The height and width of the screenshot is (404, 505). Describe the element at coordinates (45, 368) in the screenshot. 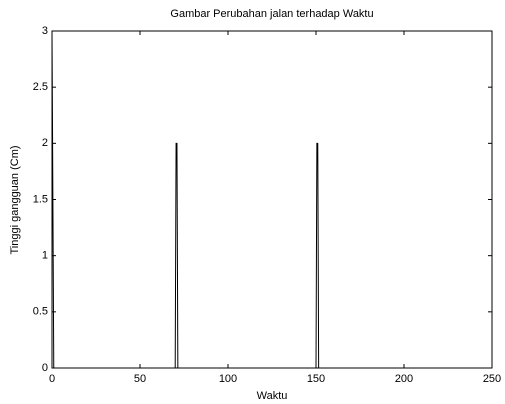

I see `y-tick-label: 0` at that location.